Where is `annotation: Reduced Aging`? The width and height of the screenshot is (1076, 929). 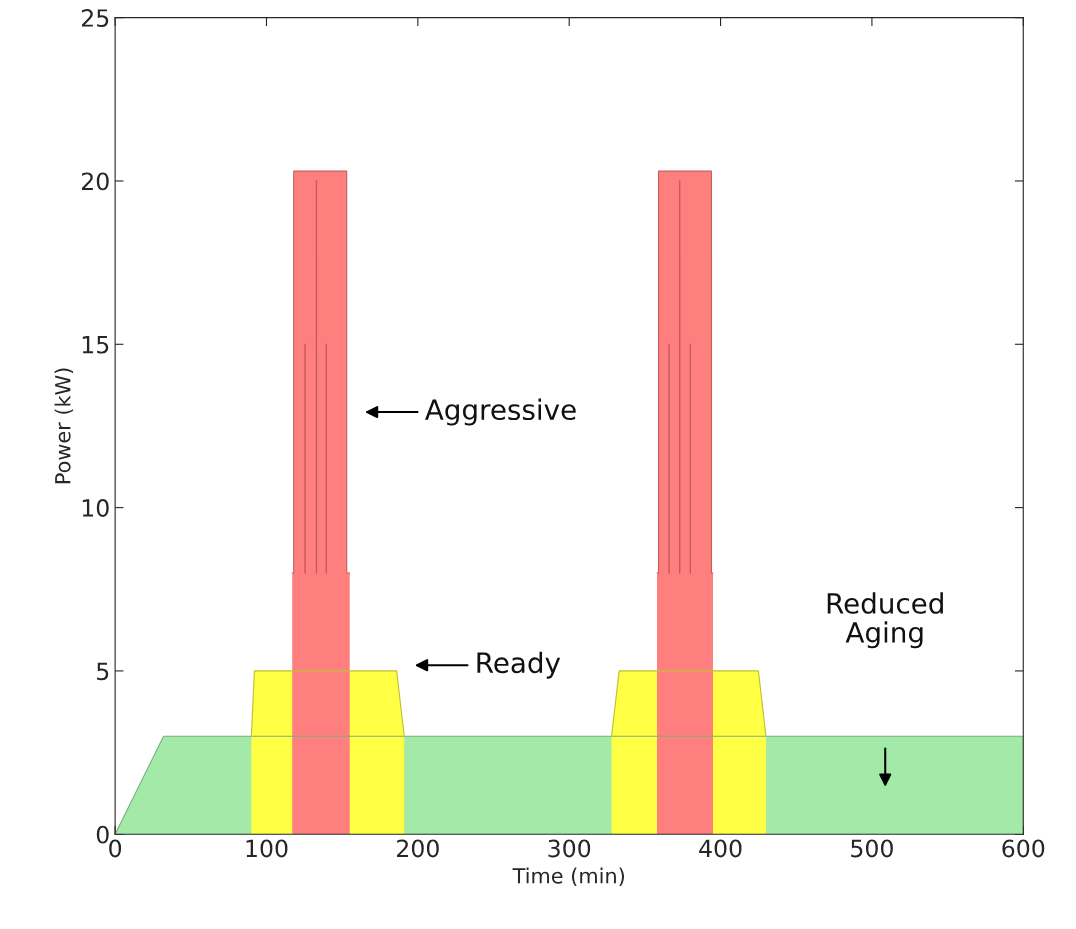
annotation: Reduced Aging is located at coordinates (885, 620).